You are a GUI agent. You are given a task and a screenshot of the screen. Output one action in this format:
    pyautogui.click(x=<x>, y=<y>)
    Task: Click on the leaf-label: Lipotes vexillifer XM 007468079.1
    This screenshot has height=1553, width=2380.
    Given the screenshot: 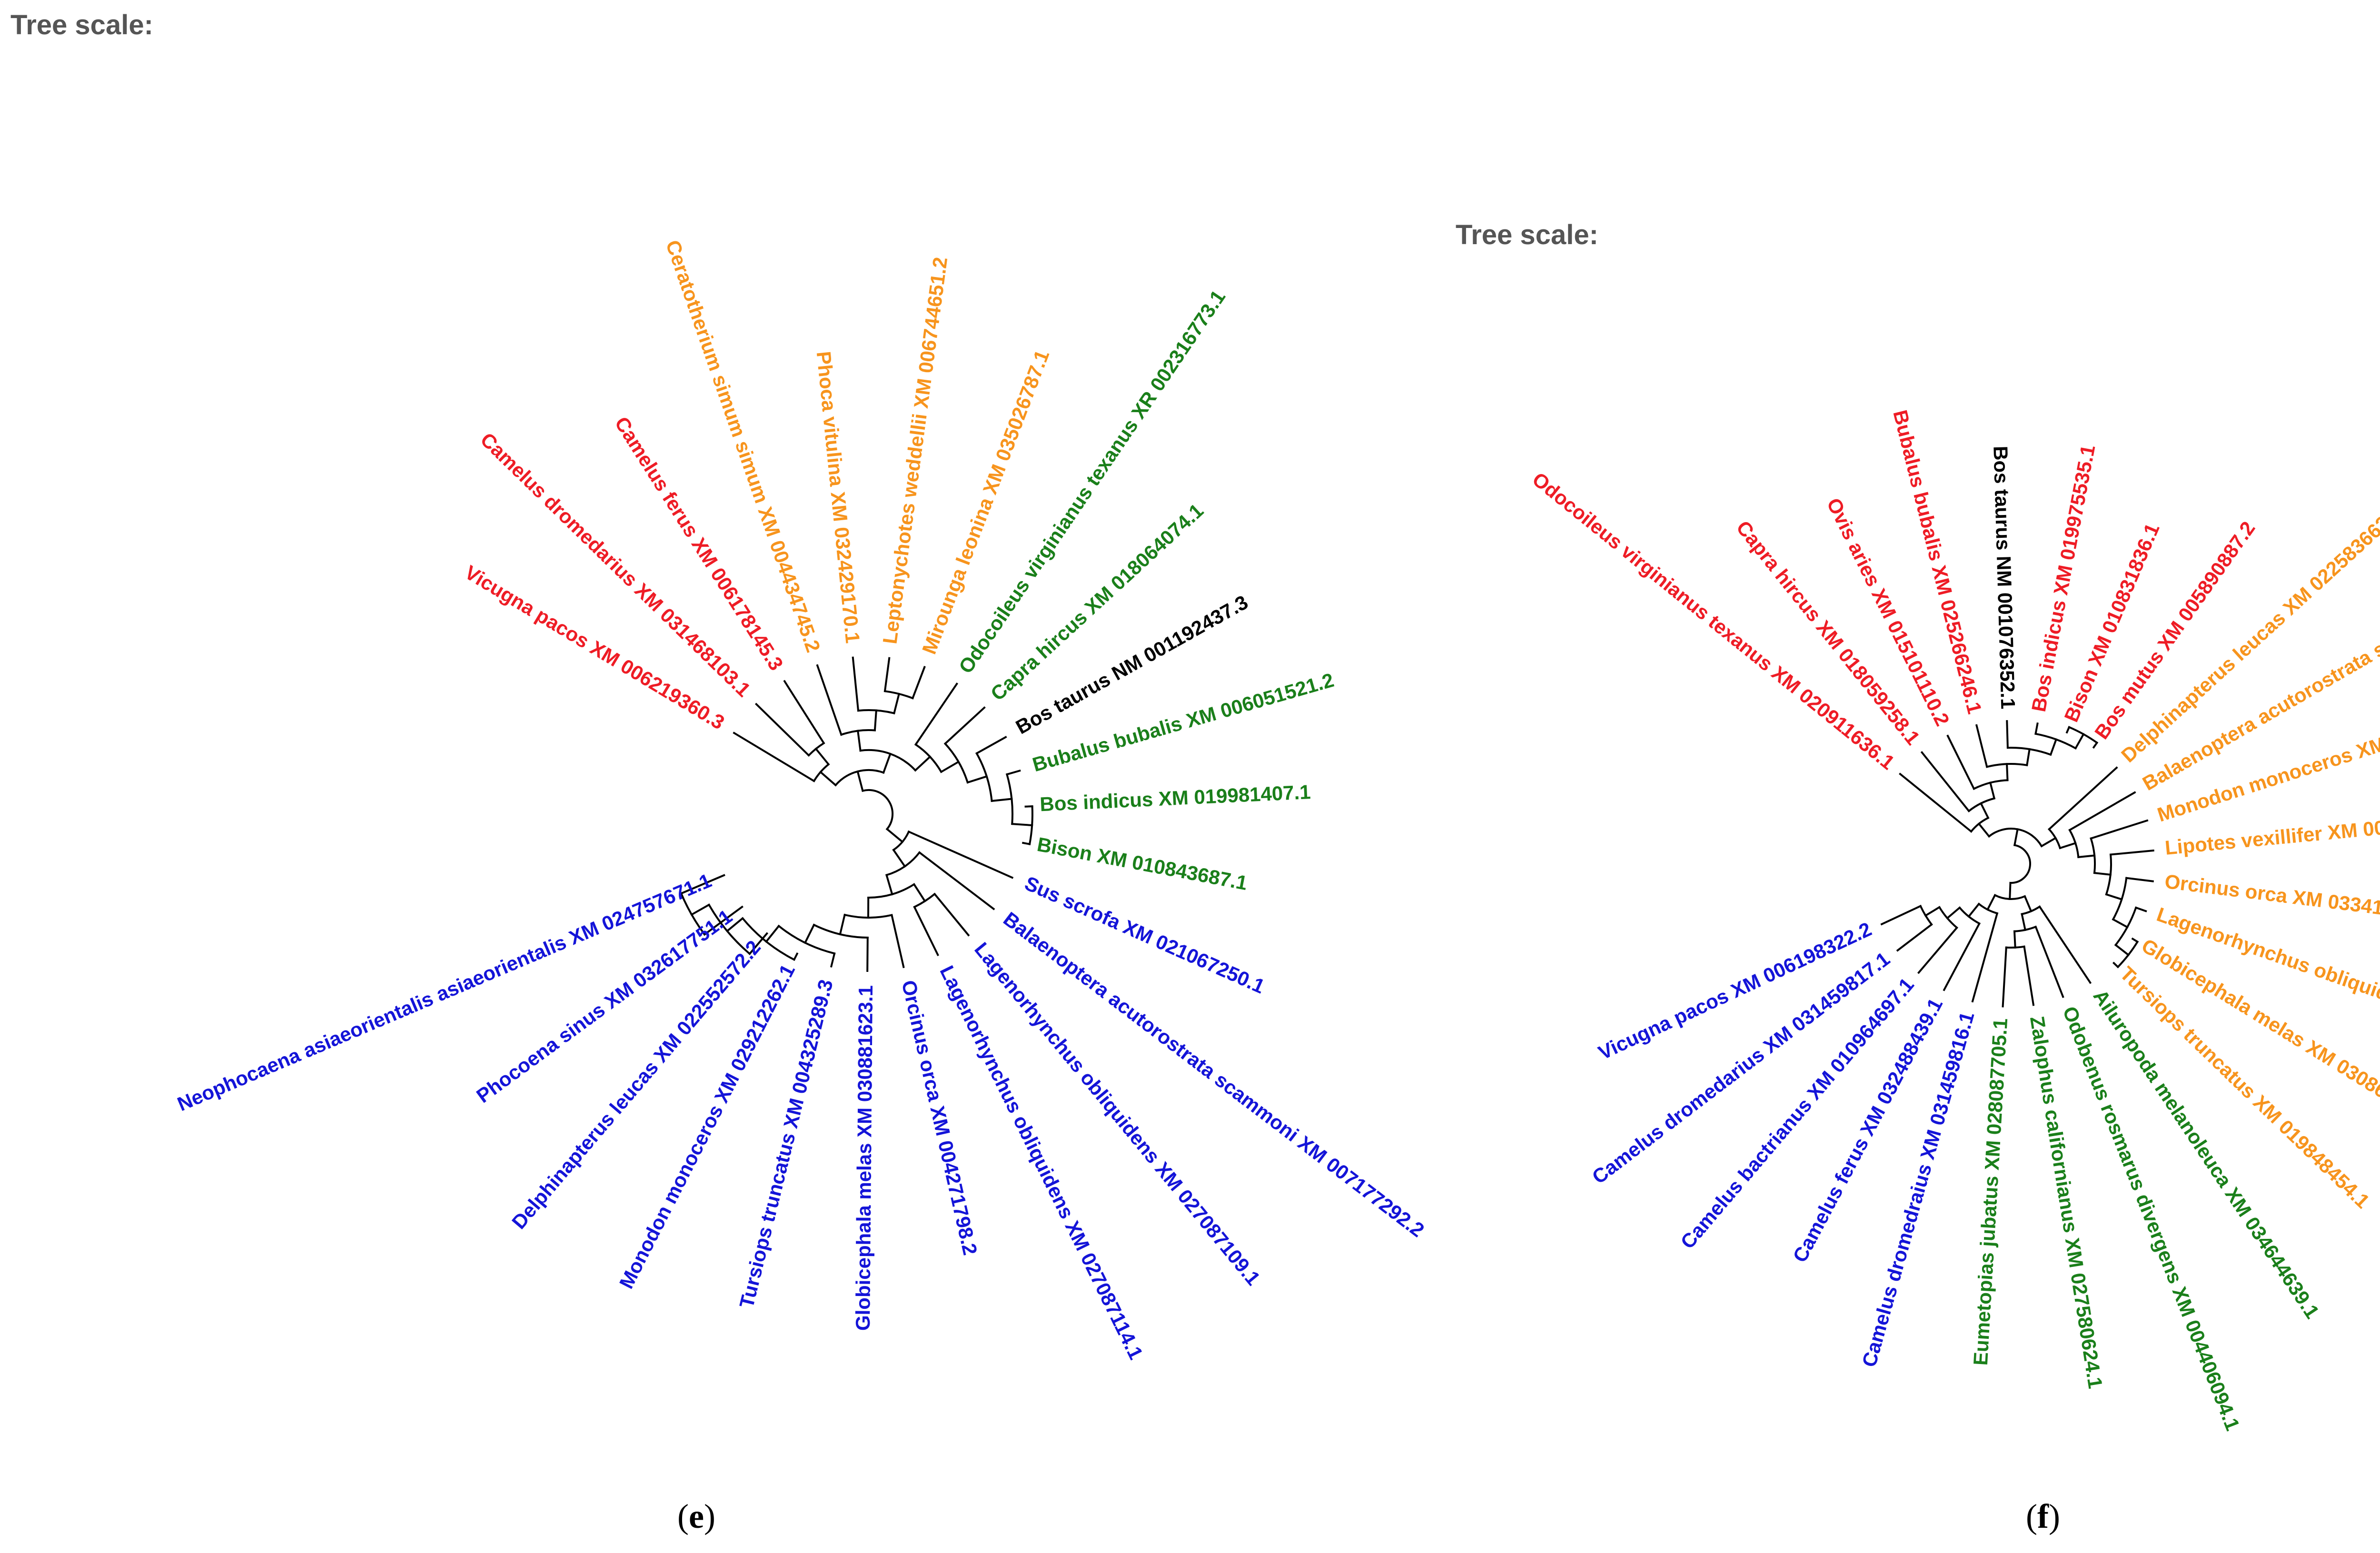 What is the action you would take?
    pyautogui.click(x=2272, y=833)
    